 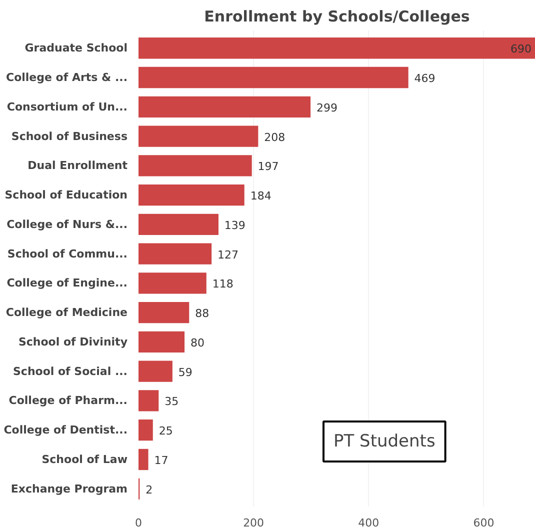 I want to click on y-tick-label: Dual Enrollment, so click(x=78, y=165).